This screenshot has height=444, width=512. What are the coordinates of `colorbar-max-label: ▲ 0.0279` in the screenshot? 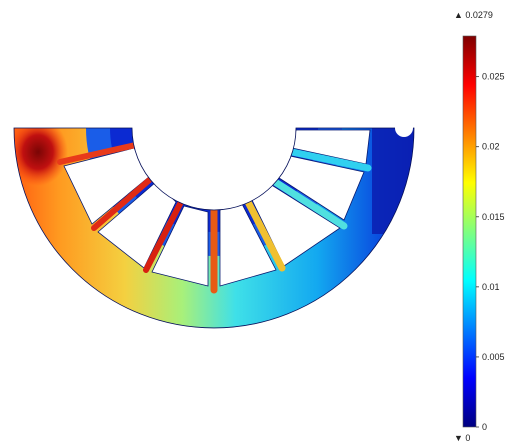 It's located at (473, 15).